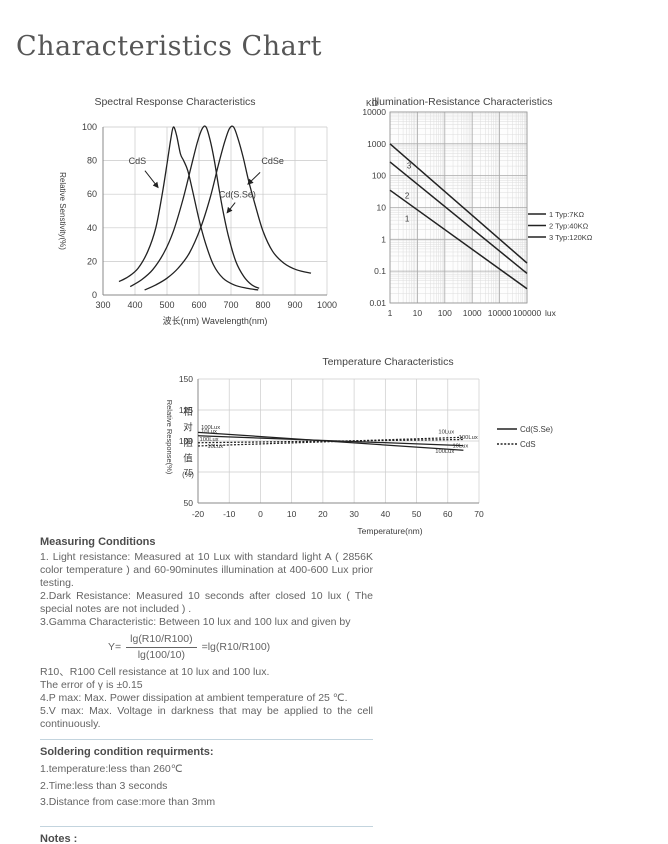 This screenshot has height=844, width=668. What do you see at coordinates (92, 161) in the screenshot?
I see `svg-text: 80` at bounding box center [92, 161].